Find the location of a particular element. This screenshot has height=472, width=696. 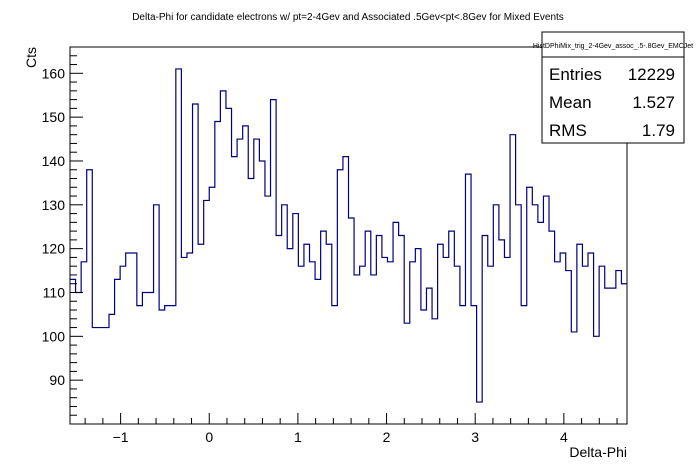

y-tick-label: 160 is located at coordinates (54, 73).